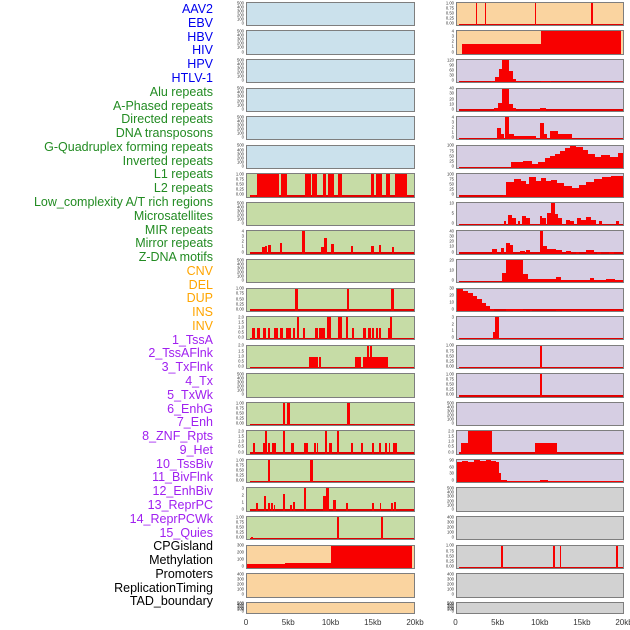  I want to click on y-tick-label: 90, so click(451, 65).